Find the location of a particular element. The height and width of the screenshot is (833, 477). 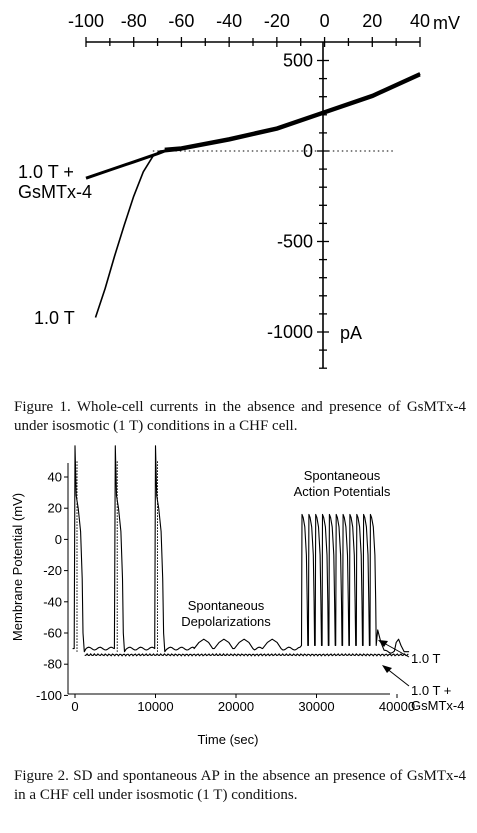

figure-2-x-tick-label: 40000 is located at coordinates (397, 706).